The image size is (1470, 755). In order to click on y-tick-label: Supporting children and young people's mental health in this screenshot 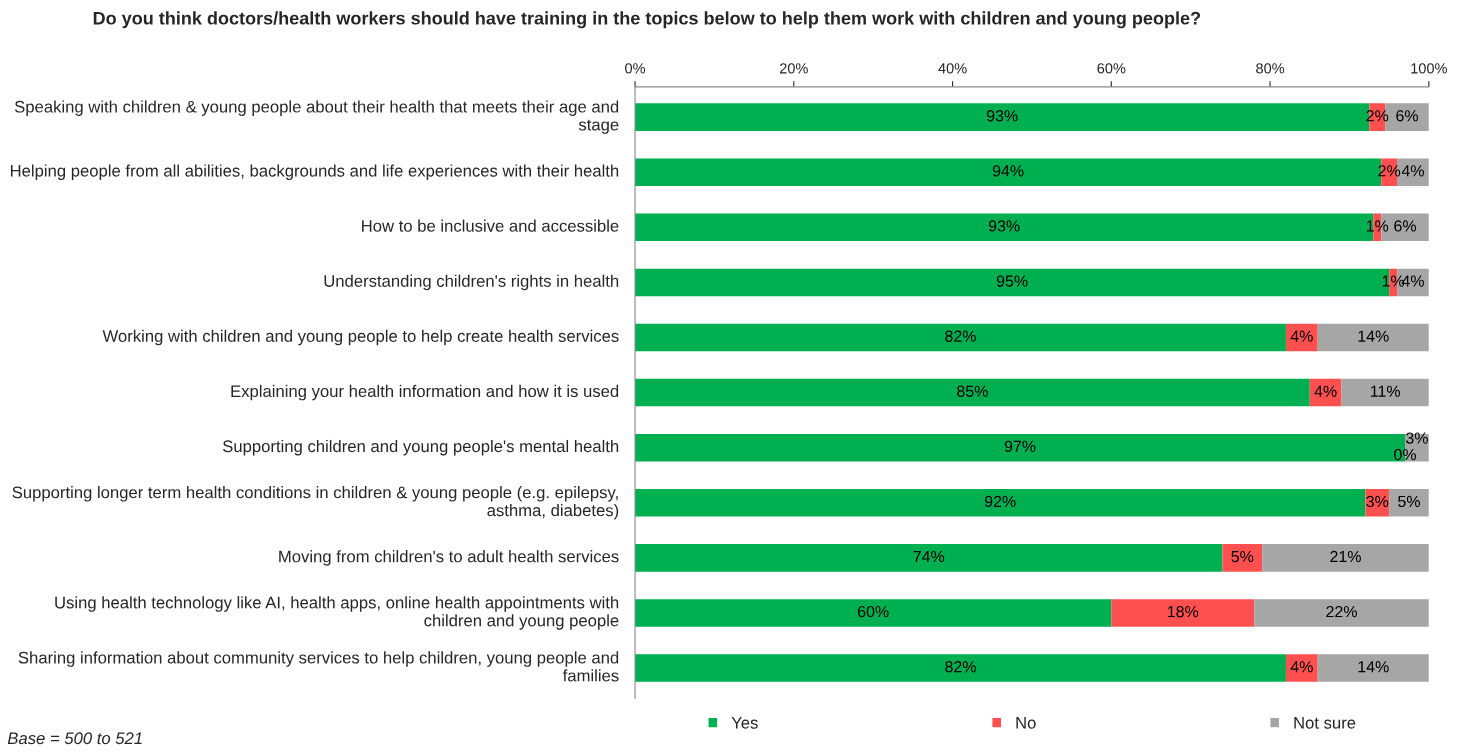, I will do `click(420, 447)`.